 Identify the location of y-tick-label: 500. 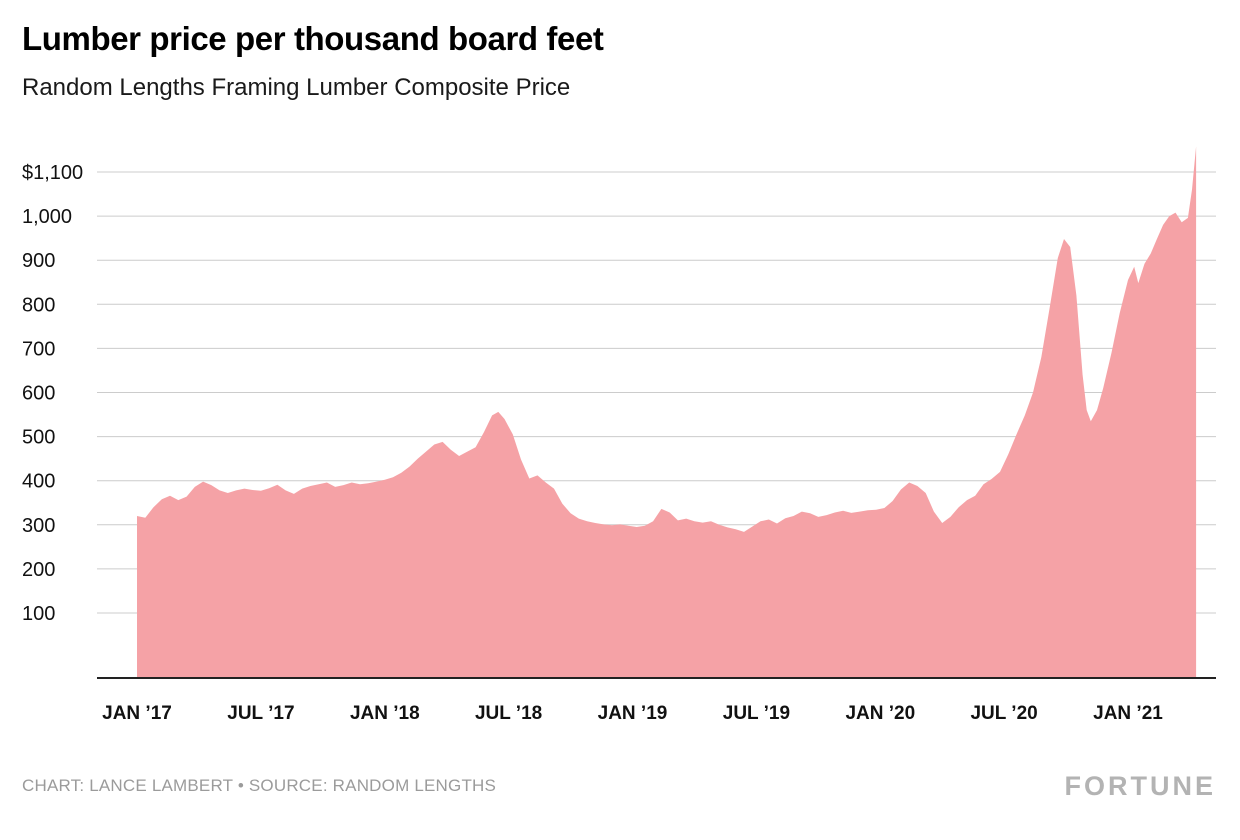
(38, 438).